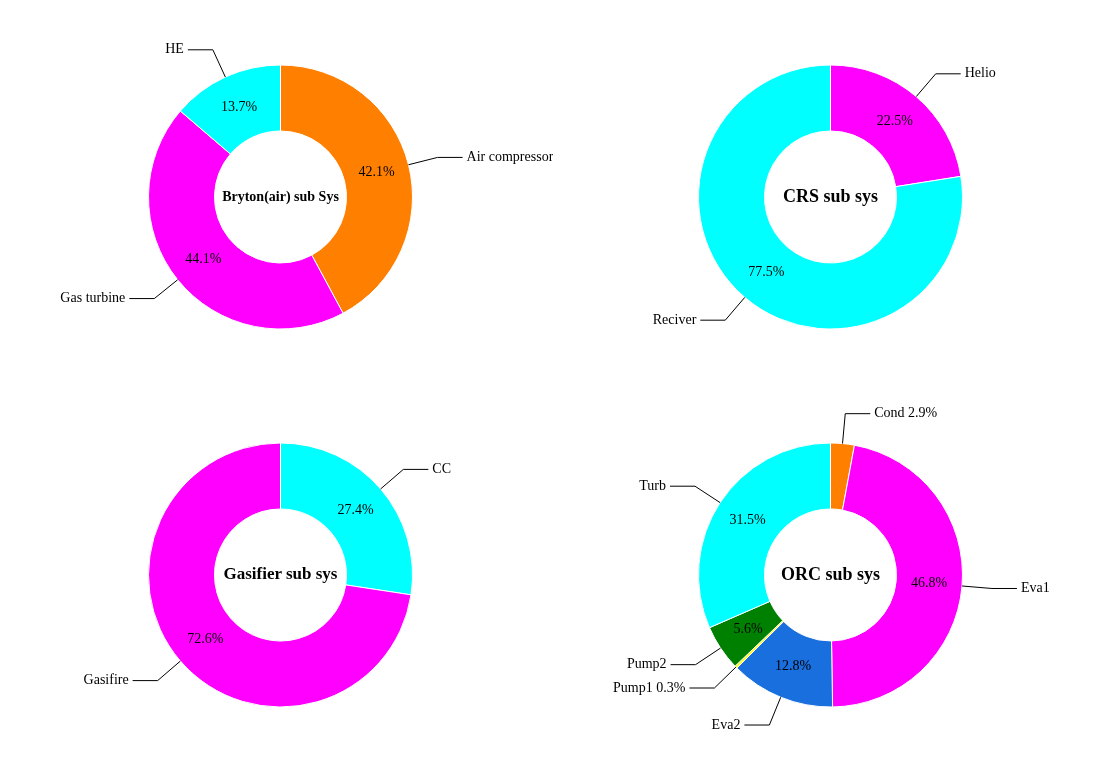 The height and width of the screenshot is (773, 1115). I want to click on data-label: 27.4%, so click(355, 510).